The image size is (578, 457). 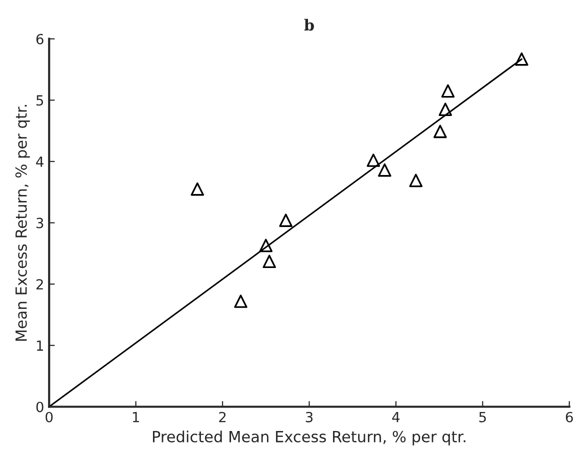 I want to click on x-tick-label: 5, so click(x=482, y=417).